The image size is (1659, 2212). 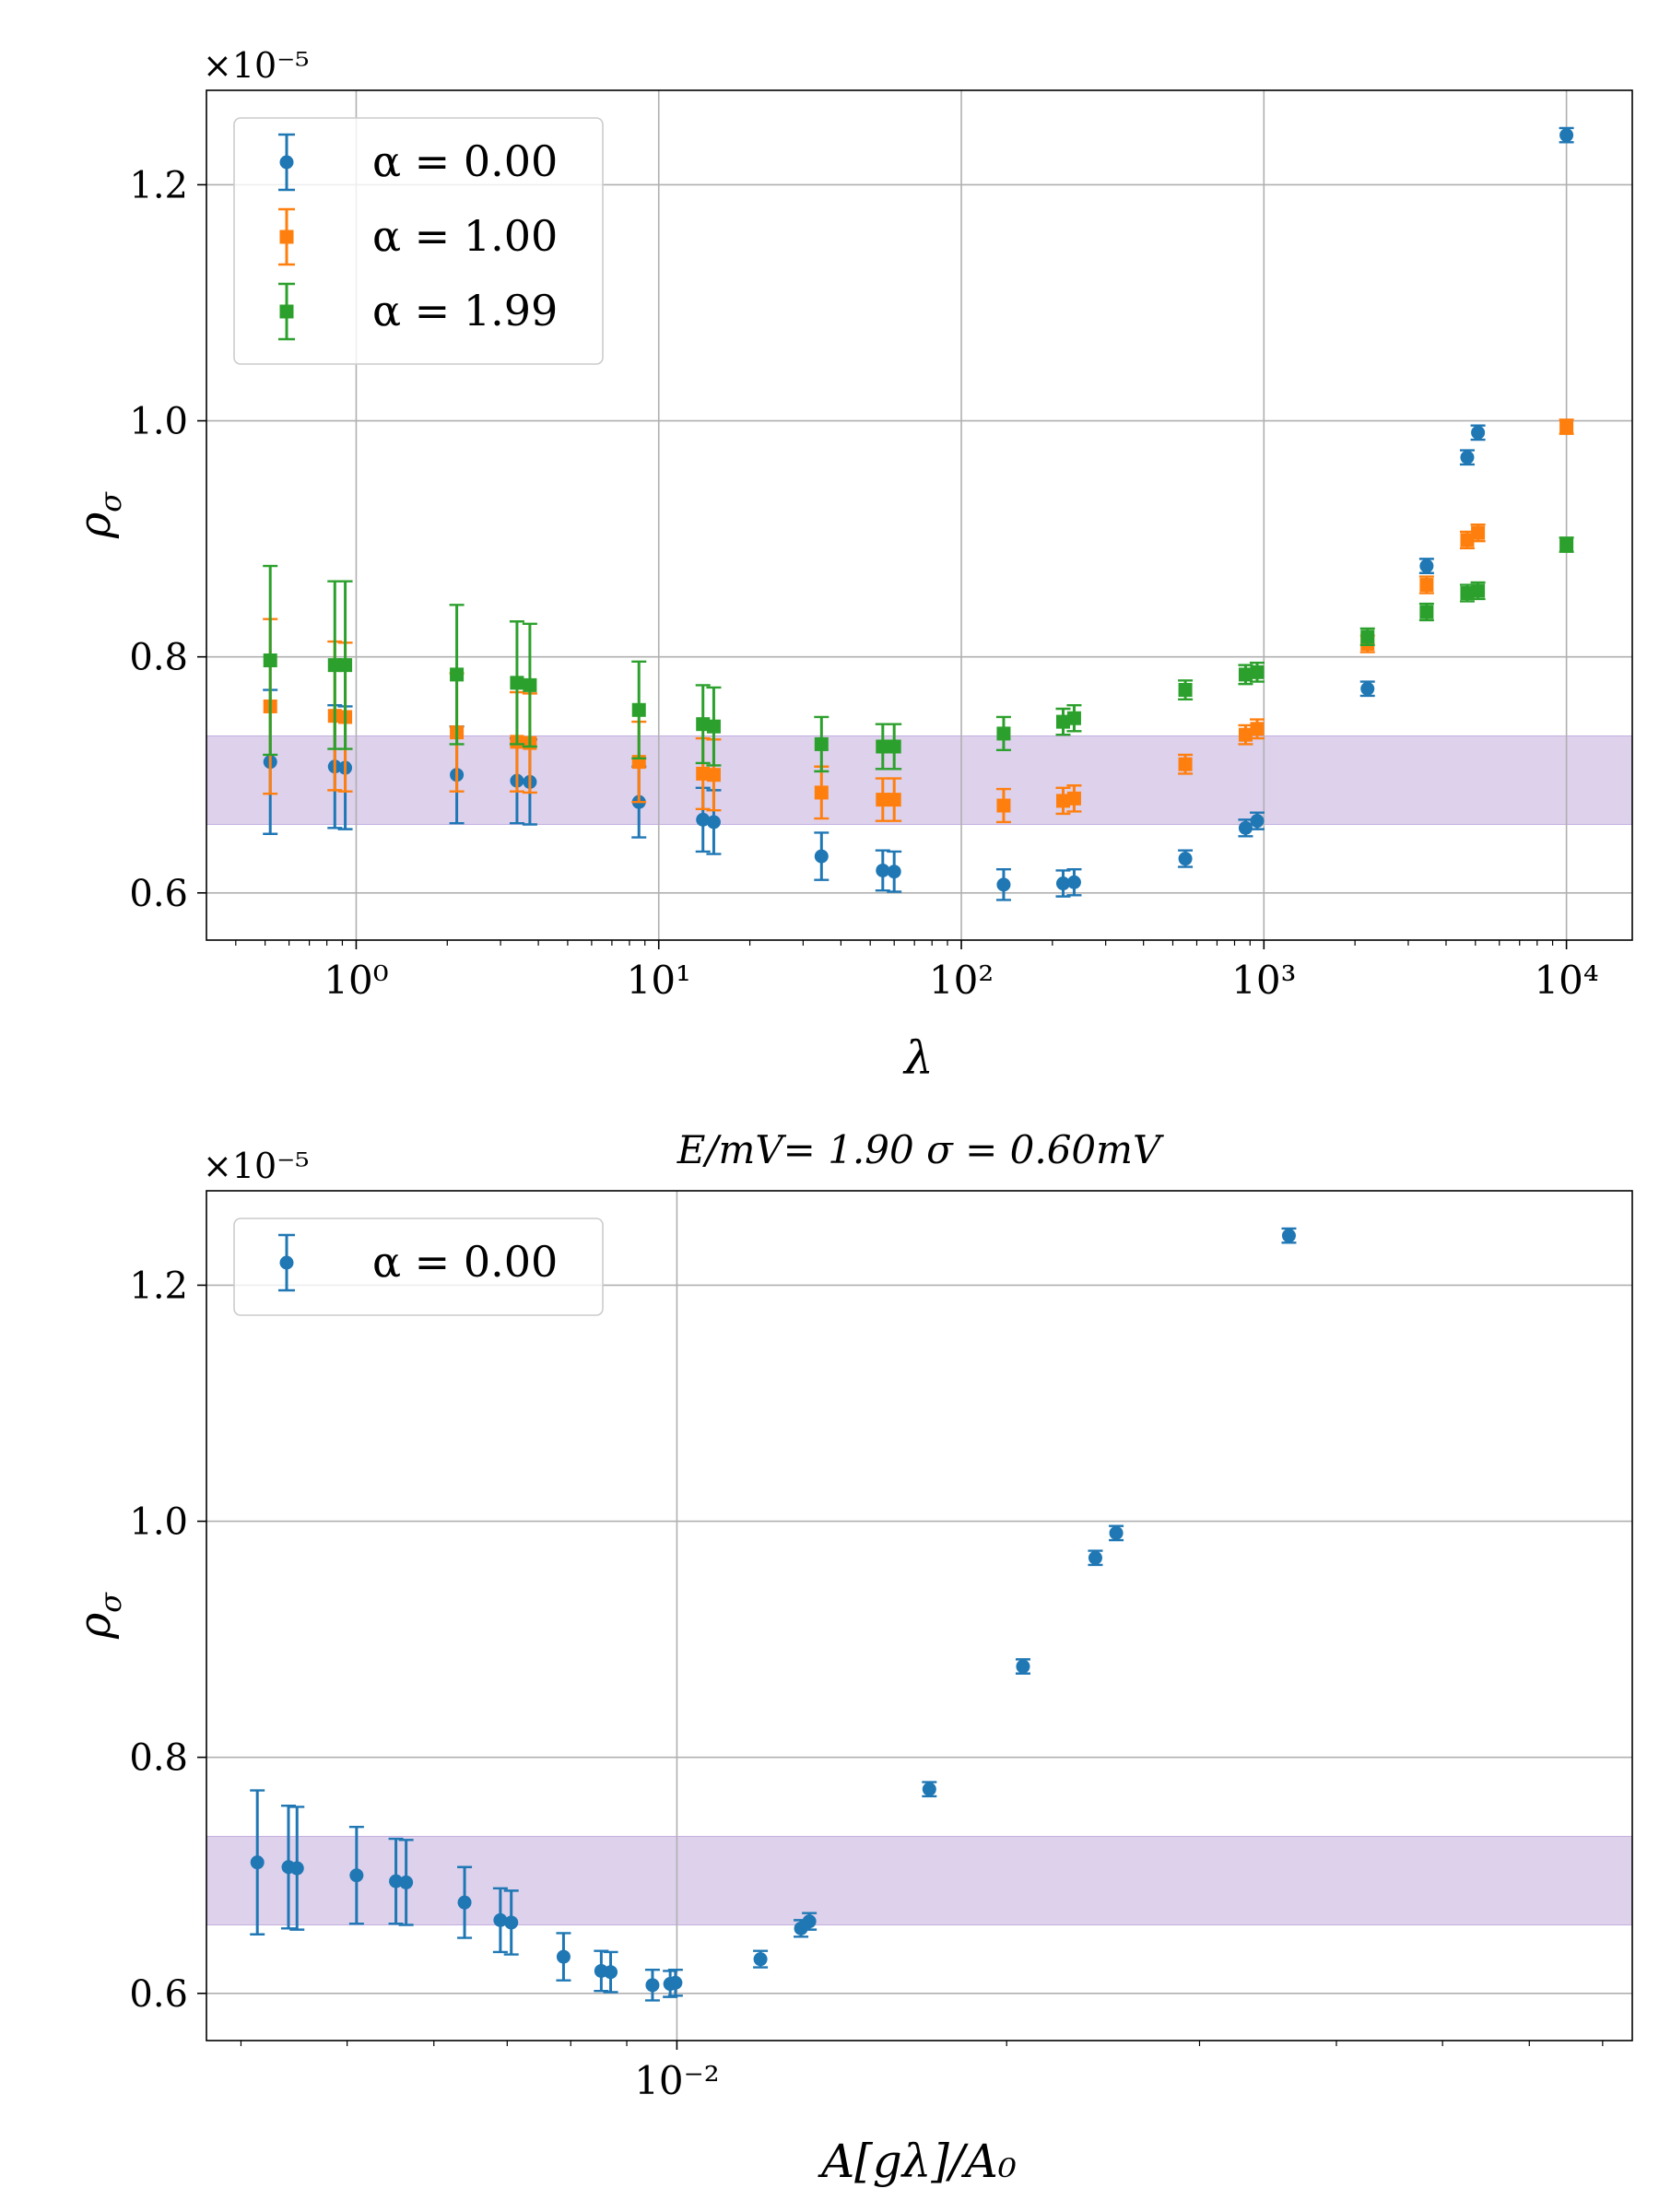 I want to click on y-tick-label: 0.8, so click(x=158, y=658).